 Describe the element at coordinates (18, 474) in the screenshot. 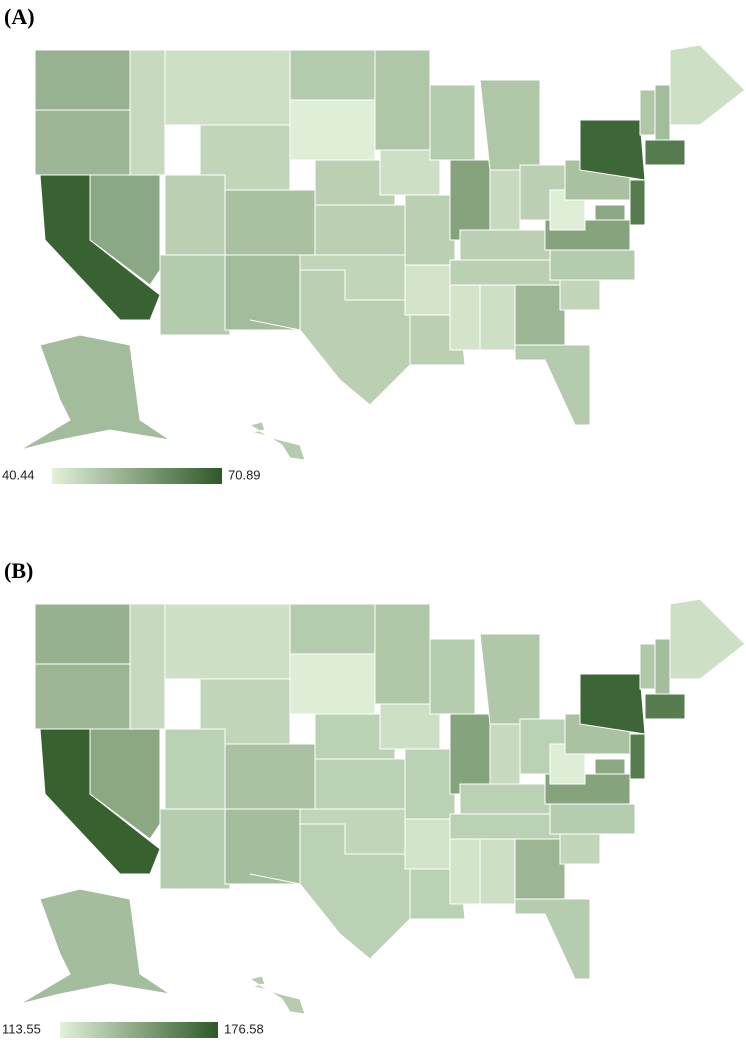

I see `legend-min: 40.44` at that location.